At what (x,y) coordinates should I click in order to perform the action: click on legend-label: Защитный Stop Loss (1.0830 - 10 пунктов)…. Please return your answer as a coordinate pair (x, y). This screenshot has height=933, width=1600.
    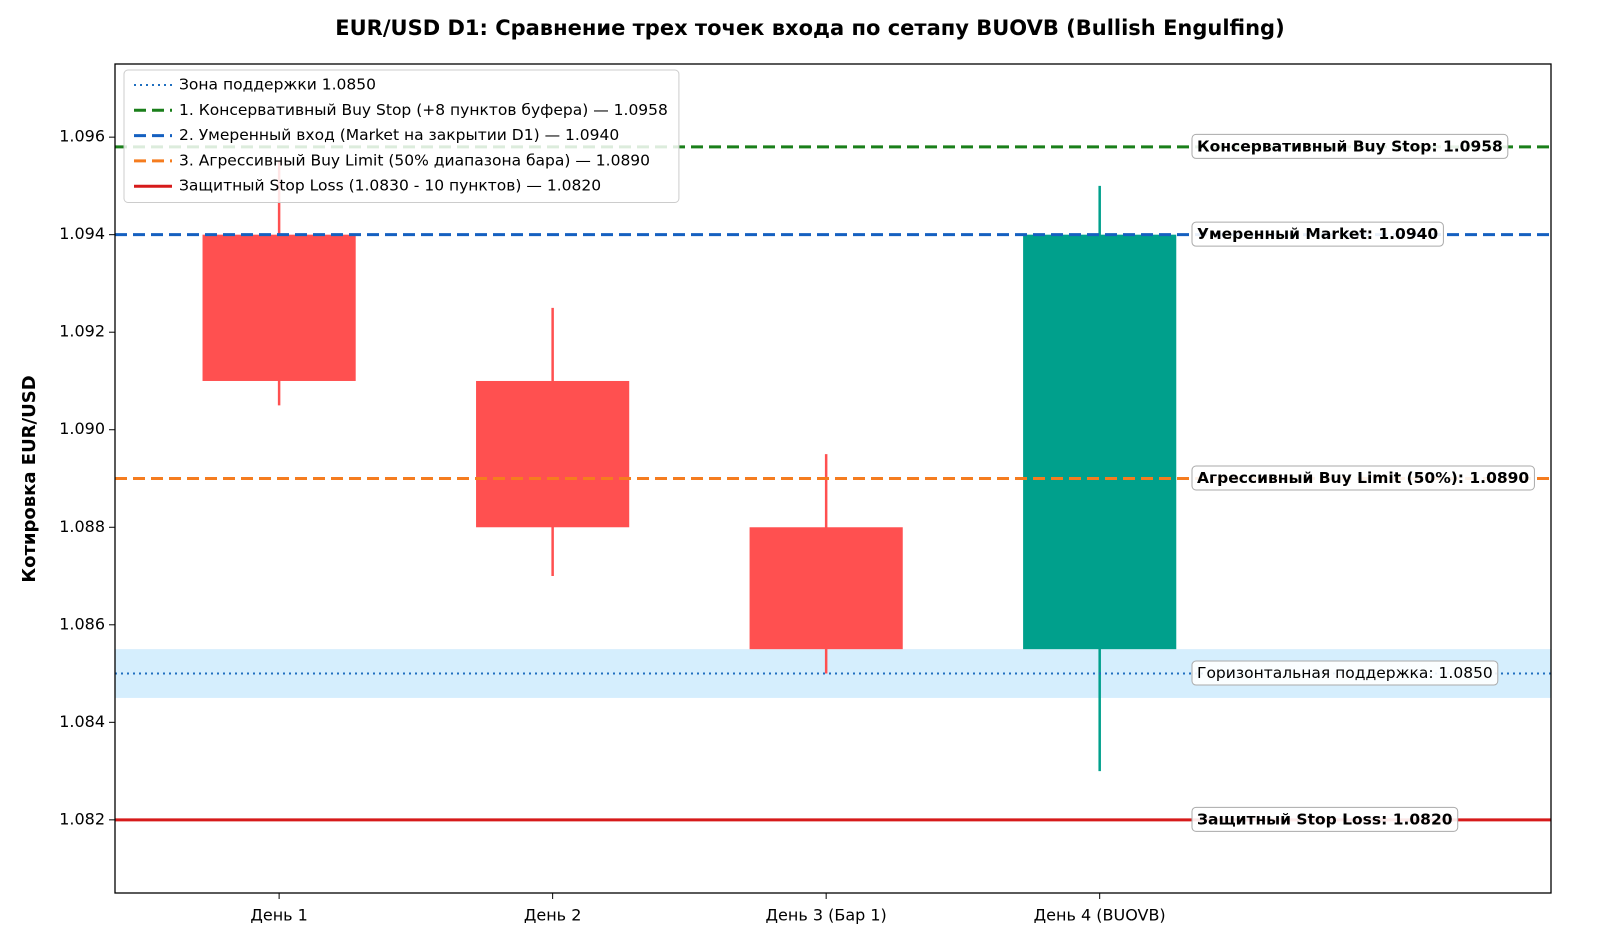
    Looking at the image, I should click on (390, 186).